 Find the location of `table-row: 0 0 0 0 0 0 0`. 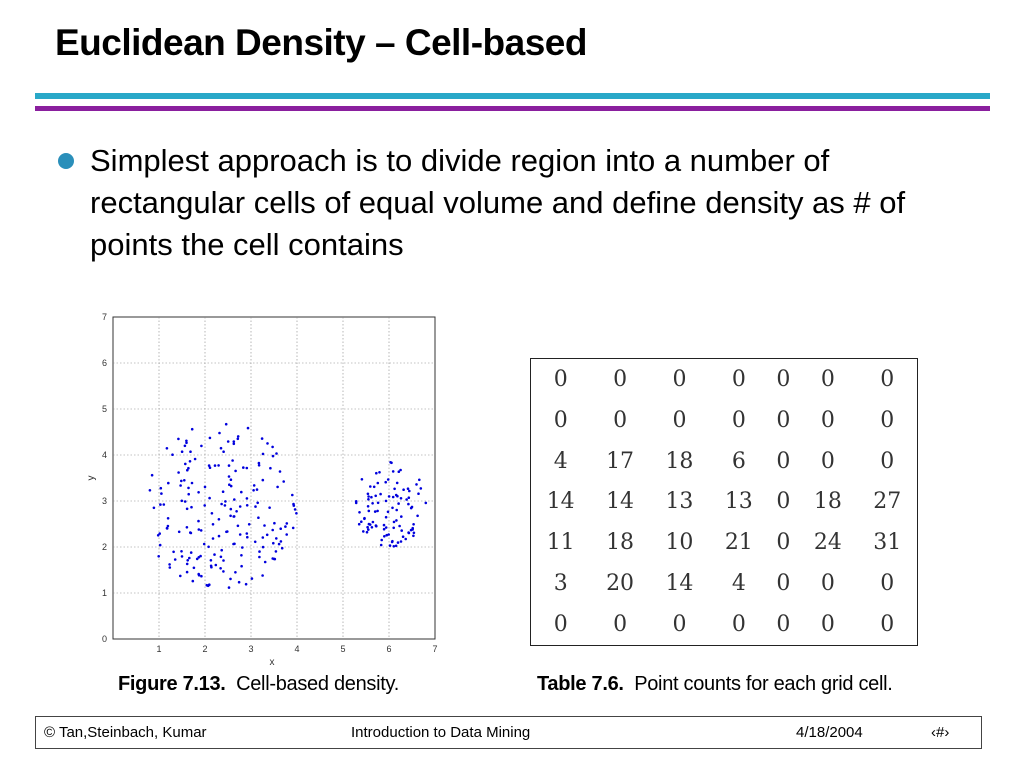

table-row: 0 0 0 0 0 0 0 is located at coordinates (724, 379).